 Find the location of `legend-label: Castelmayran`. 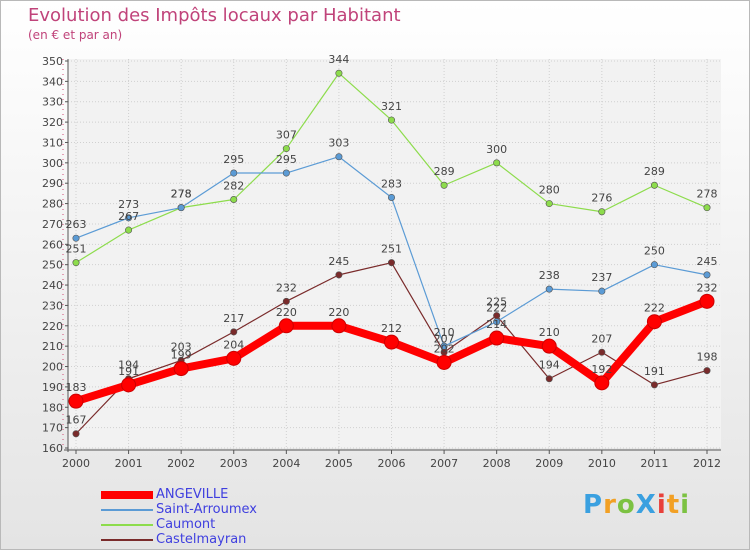

legend-label: Castelmayran is located at coordinates (201, 539).